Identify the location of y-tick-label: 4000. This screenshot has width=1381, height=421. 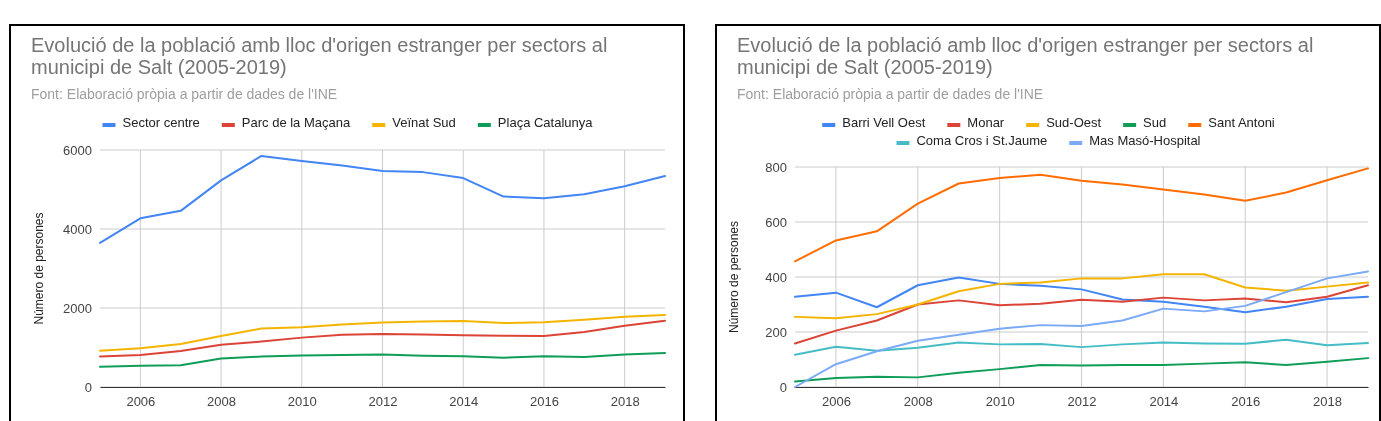
(77, 229).